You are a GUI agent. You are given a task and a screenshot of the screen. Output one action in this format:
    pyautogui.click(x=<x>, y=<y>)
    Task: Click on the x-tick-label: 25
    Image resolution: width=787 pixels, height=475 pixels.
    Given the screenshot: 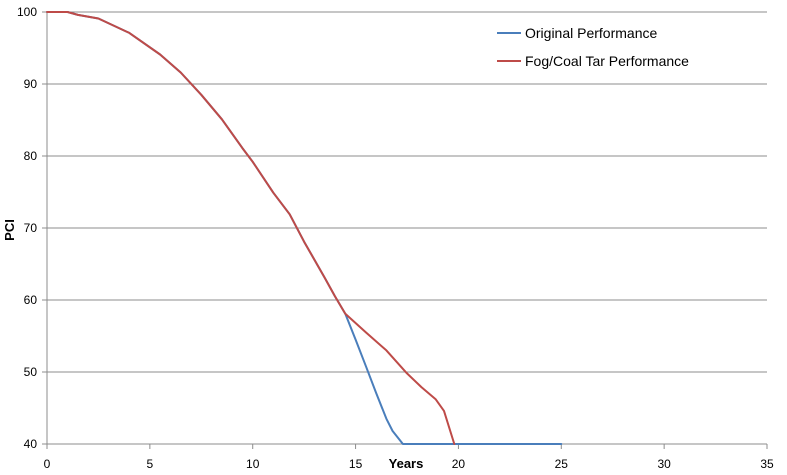 What is the action you would take?
    pyautogui.click(x=562, y=464)
    